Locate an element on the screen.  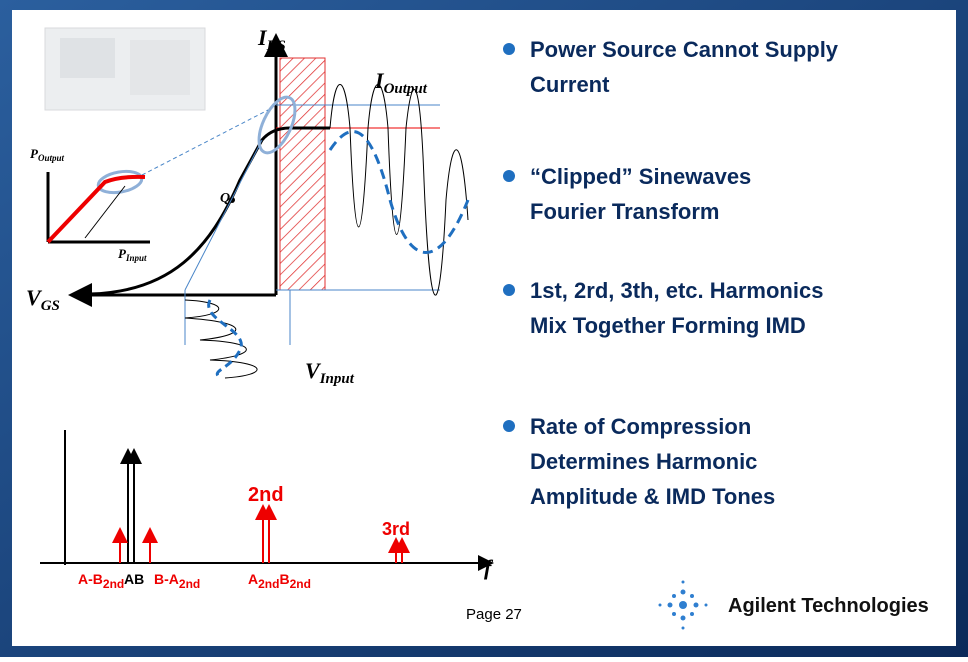
logo-mark is located at coordinates (683, 605).